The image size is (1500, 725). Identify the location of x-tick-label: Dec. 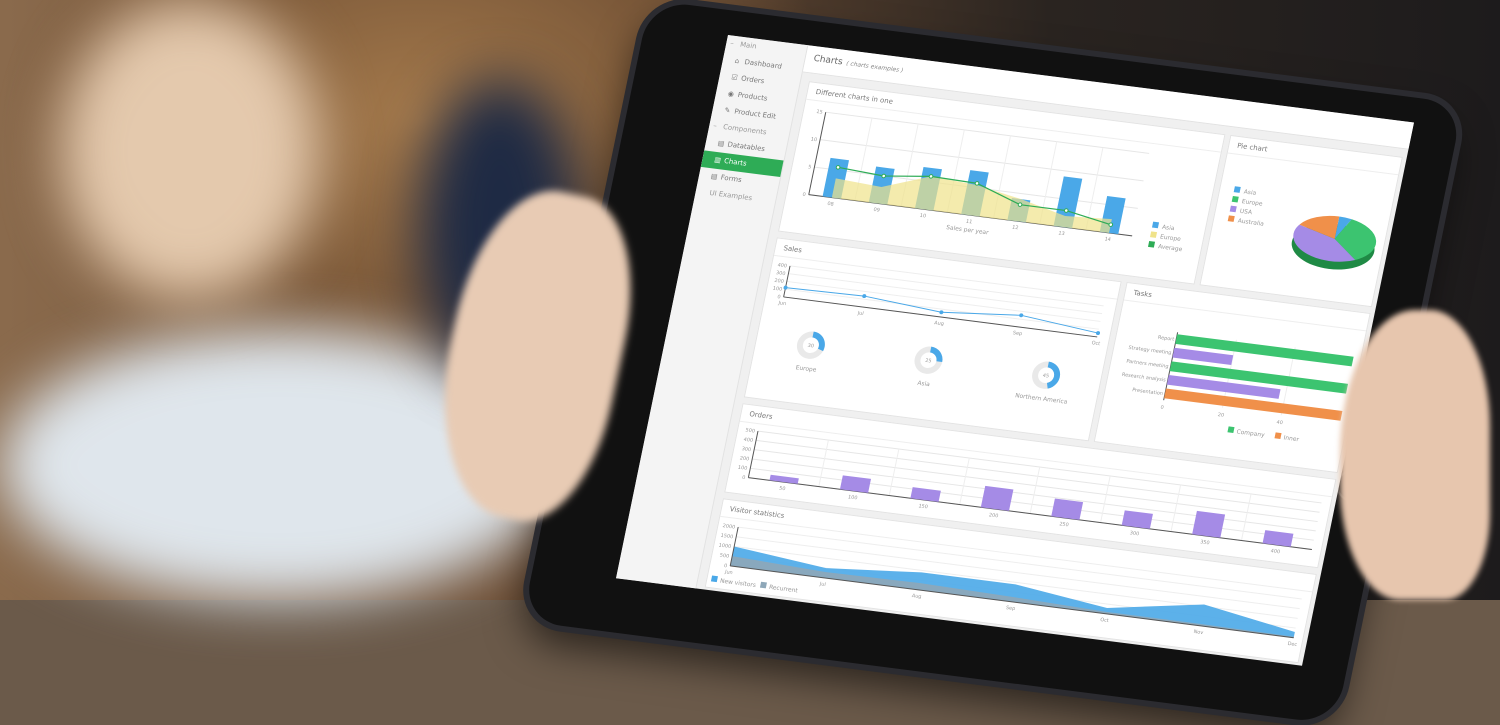
(1292, 644).